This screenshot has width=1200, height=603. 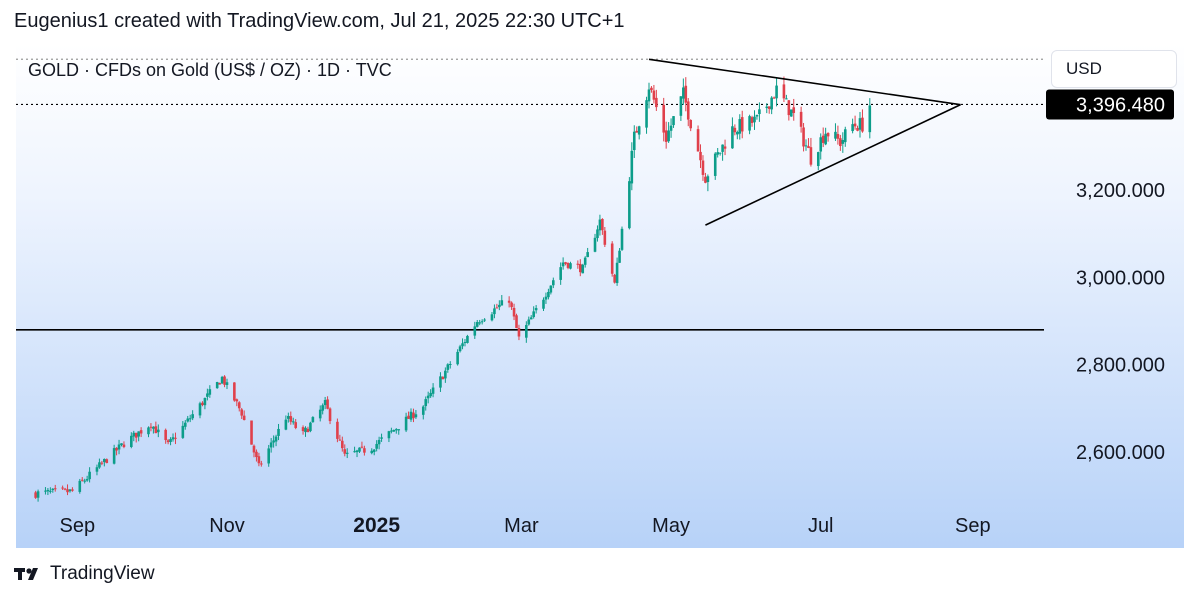 What do you see at coordinates (1114, 69) in the screenshot?
I see `currency-button: USD` at bounding box center [1114, 69].